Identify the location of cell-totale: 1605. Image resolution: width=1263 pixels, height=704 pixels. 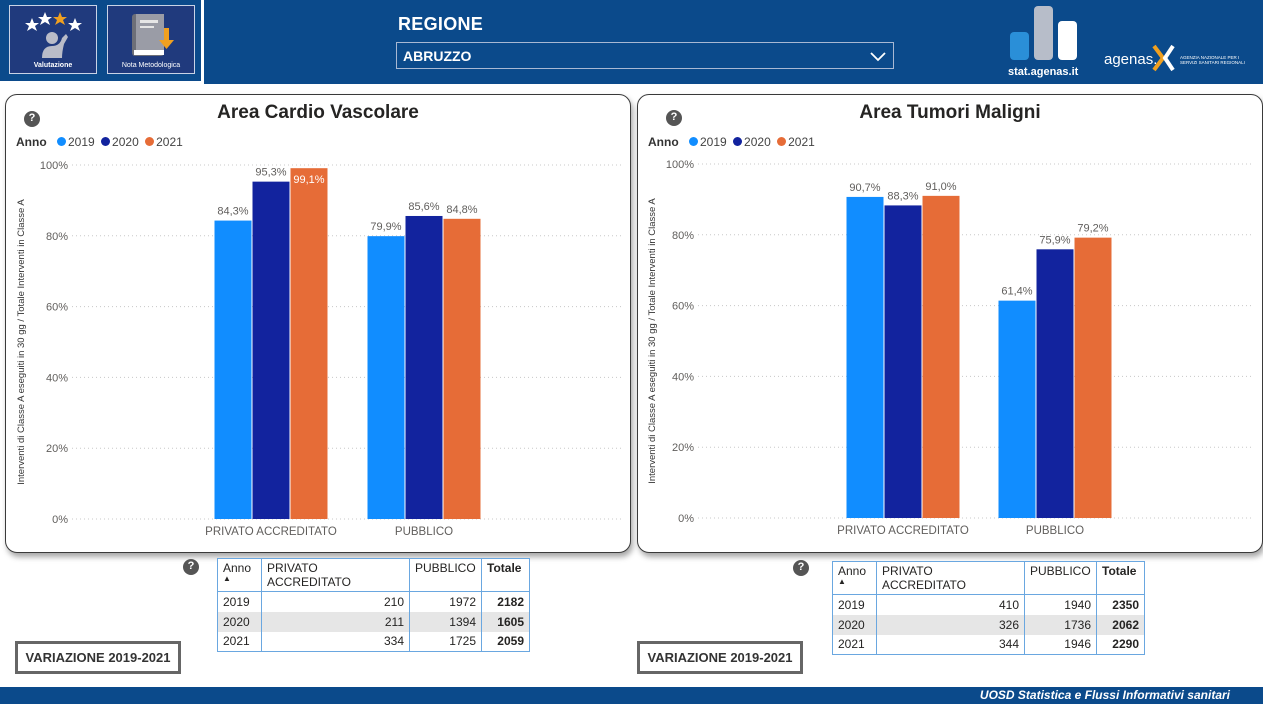
(505, 621).